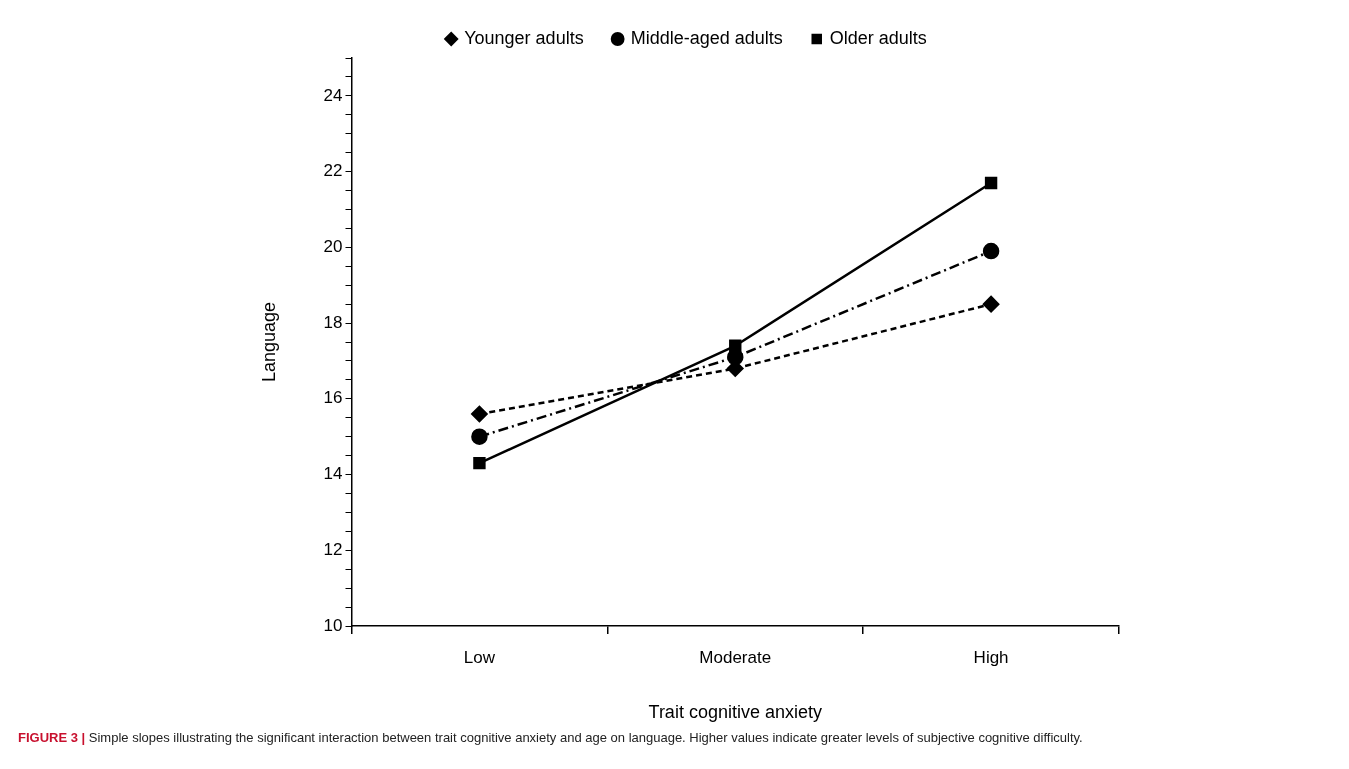 This screenshot has width=1349, height=769. What do you see at coordinates (735, 657) in the screenshot?
I see `x-tick-label: Moderate` at bounding box center [735, 657].